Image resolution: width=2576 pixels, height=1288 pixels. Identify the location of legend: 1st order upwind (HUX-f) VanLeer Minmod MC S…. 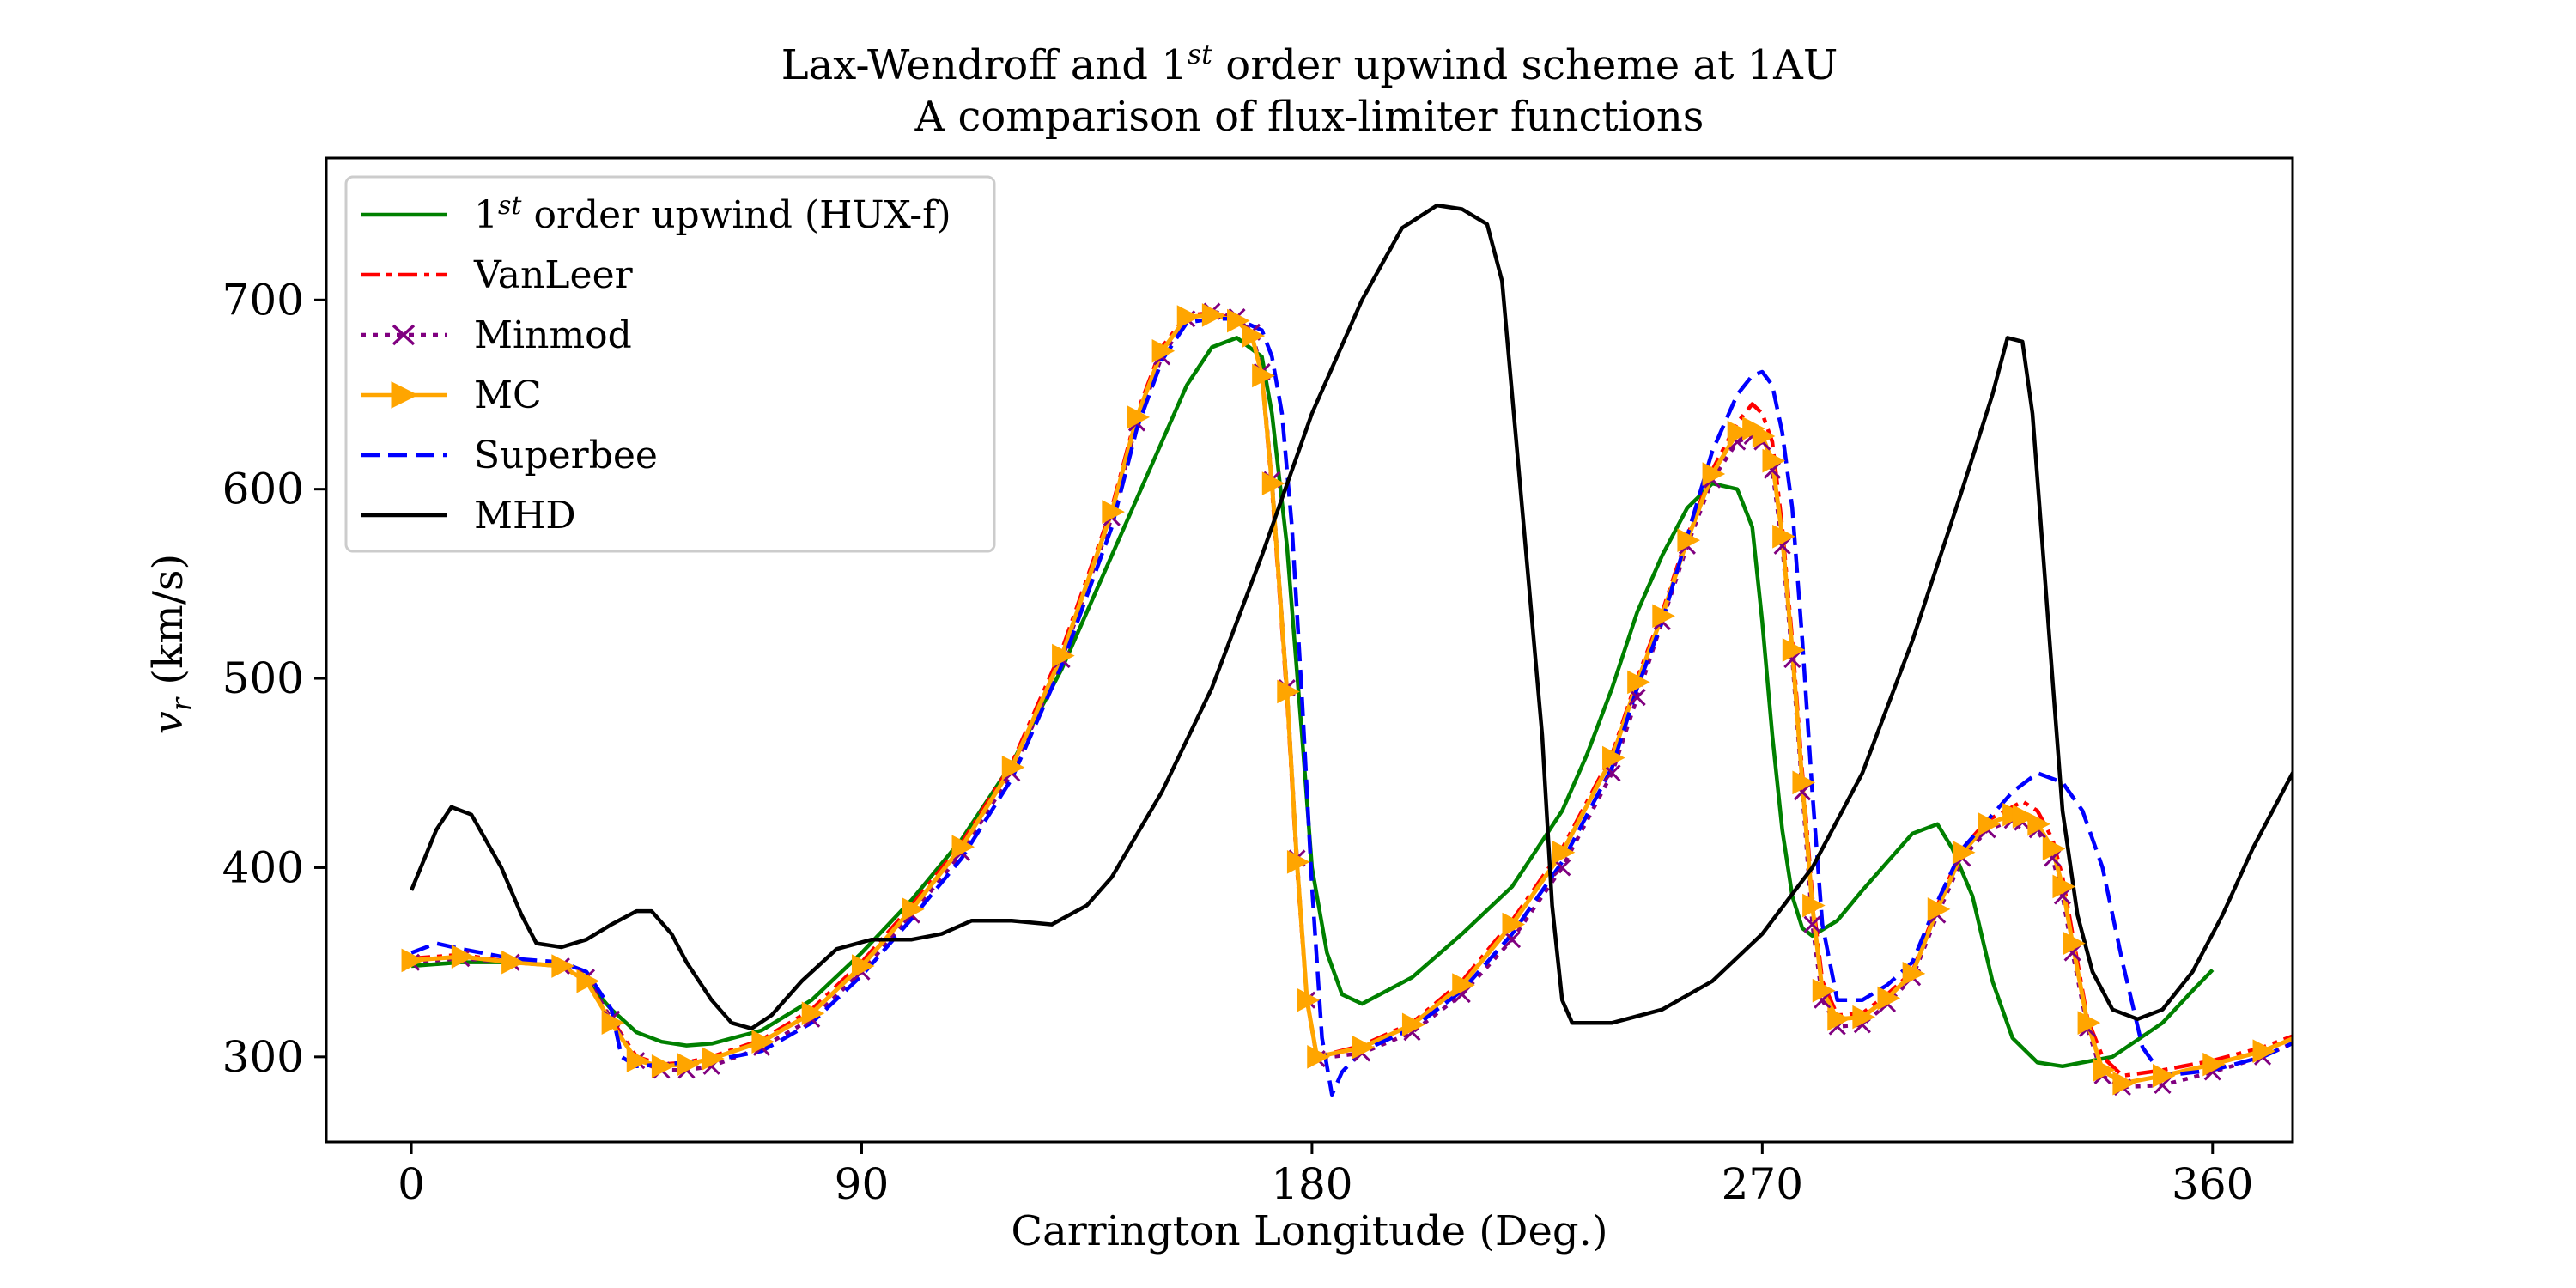
(670, 364).